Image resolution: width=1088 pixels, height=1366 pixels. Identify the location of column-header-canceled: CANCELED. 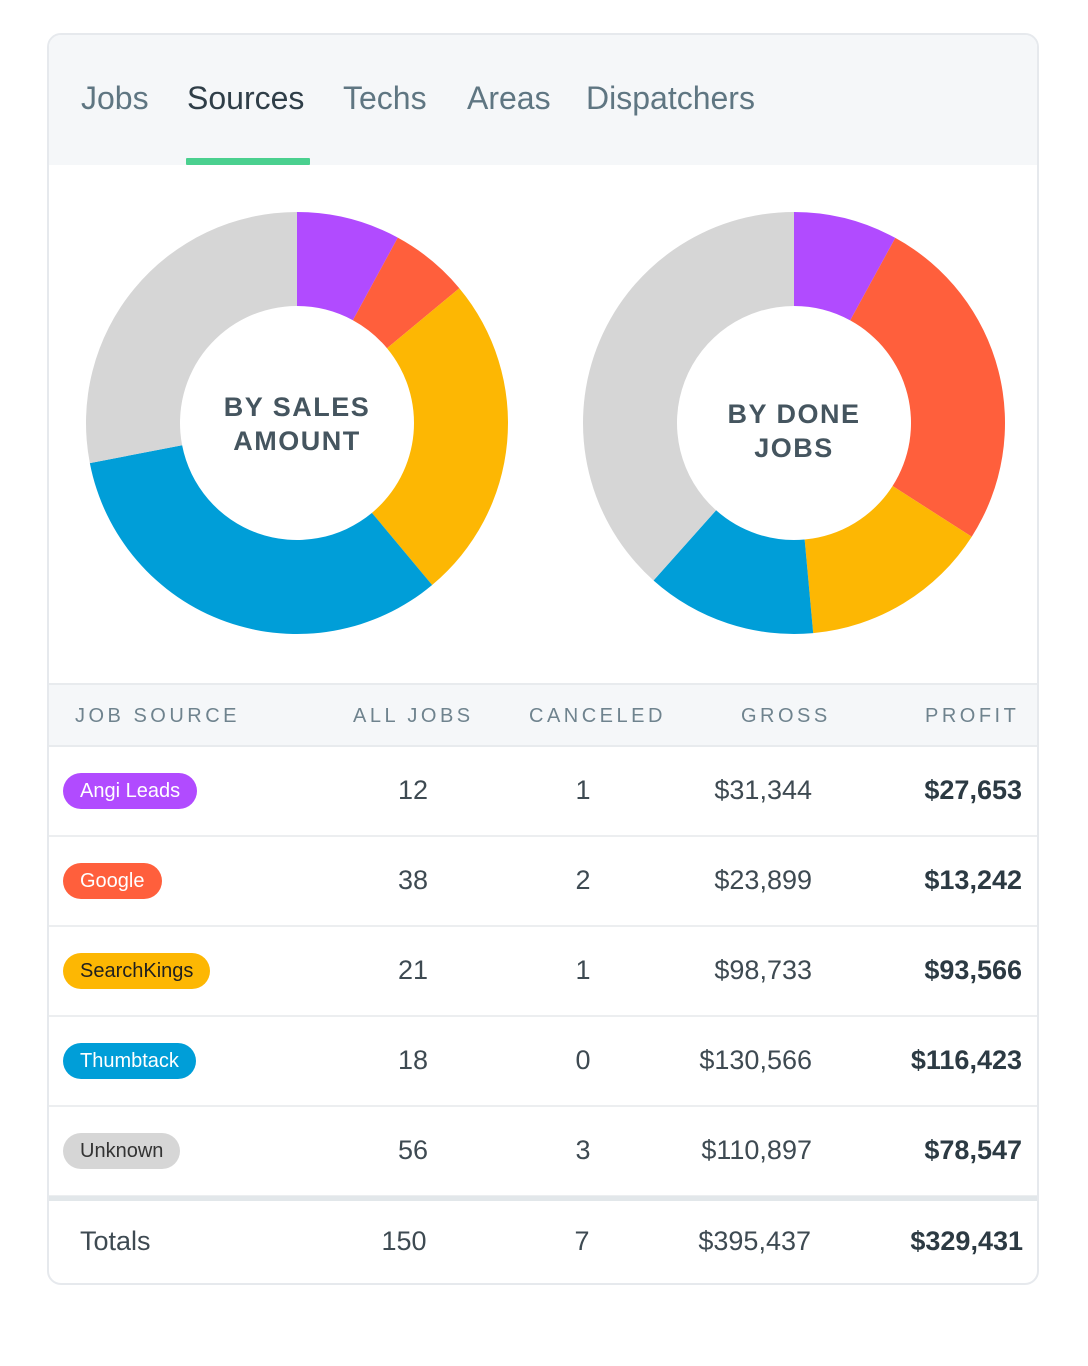
(597, 716).